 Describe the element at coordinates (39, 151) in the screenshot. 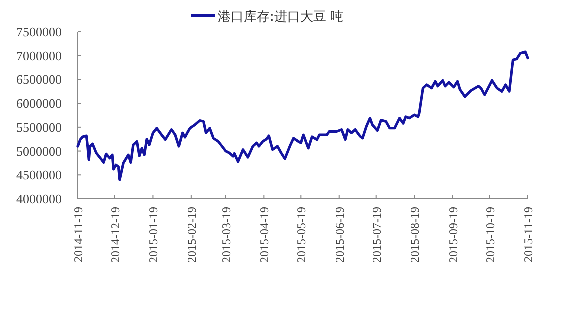

I see `y-tick-label: 5000000` at that location.